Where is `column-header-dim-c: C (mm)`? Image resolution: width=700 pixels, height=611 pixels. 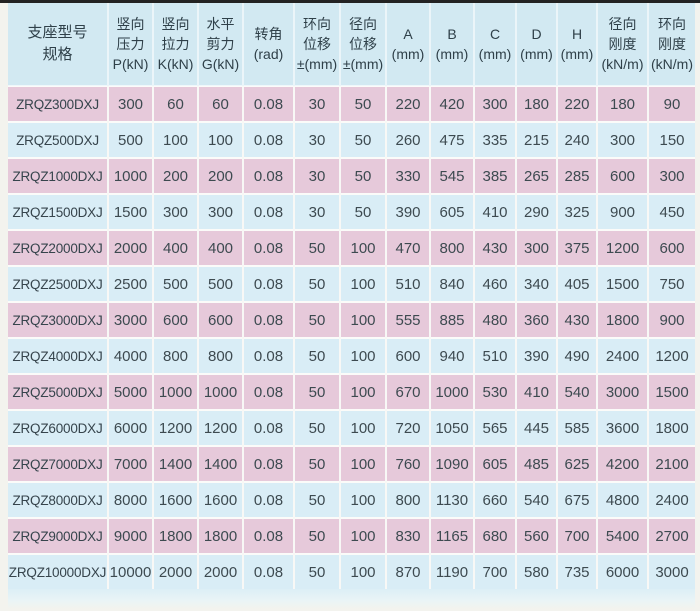 column-header-dim-c: C (mm) is located at coordinates (494, 44).